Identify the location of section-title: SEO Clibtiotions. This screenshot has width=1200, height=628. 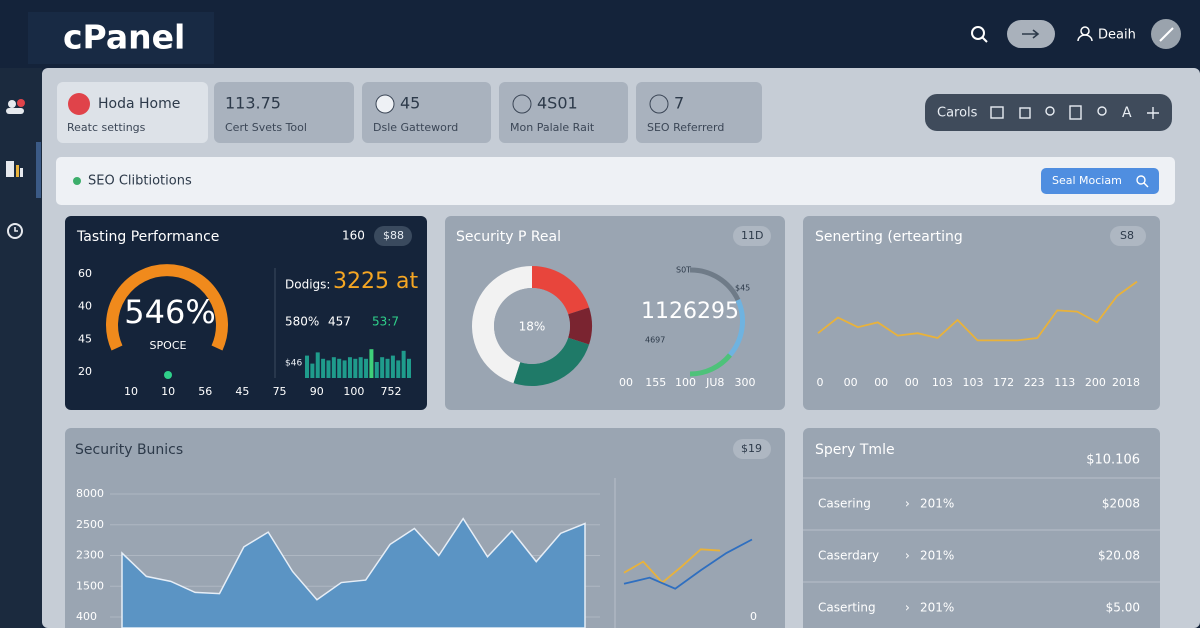
(140, 181).